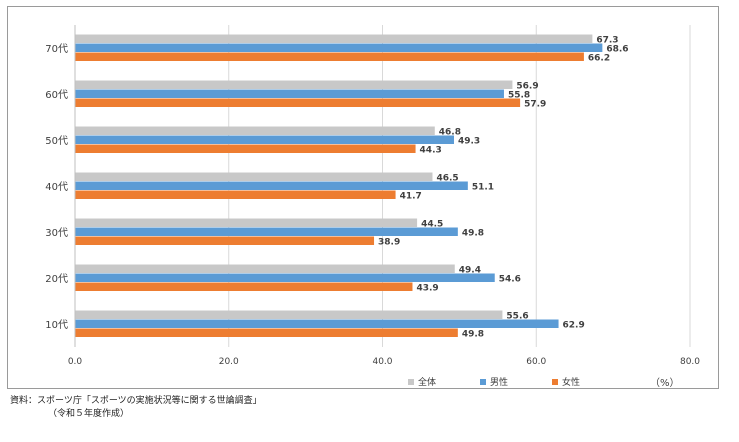 This screenshot has height=442, width=739. Describe the element at coordinates (56, 233) in the screenshot. I see `category-label: 30代` at that location.